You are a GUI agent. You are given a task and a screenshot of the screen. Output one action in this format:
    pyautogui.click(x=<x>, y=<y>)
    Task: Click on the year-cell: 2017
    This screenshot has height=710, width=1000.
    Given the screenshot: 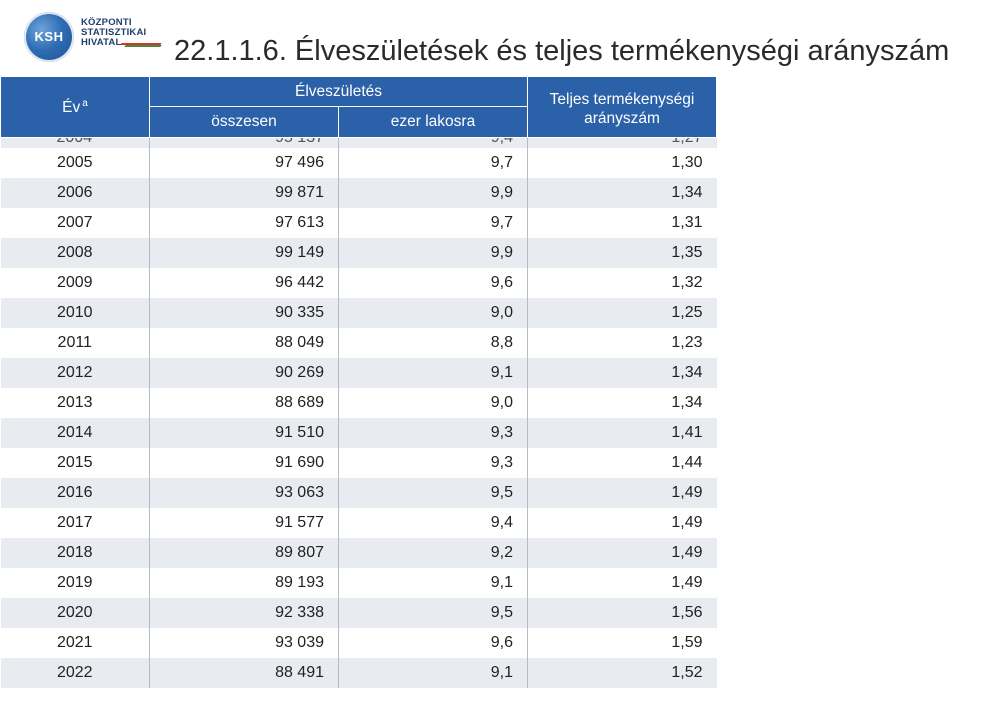 What is the action you would take?
    pyautogui.click(x=75, y=523)
    